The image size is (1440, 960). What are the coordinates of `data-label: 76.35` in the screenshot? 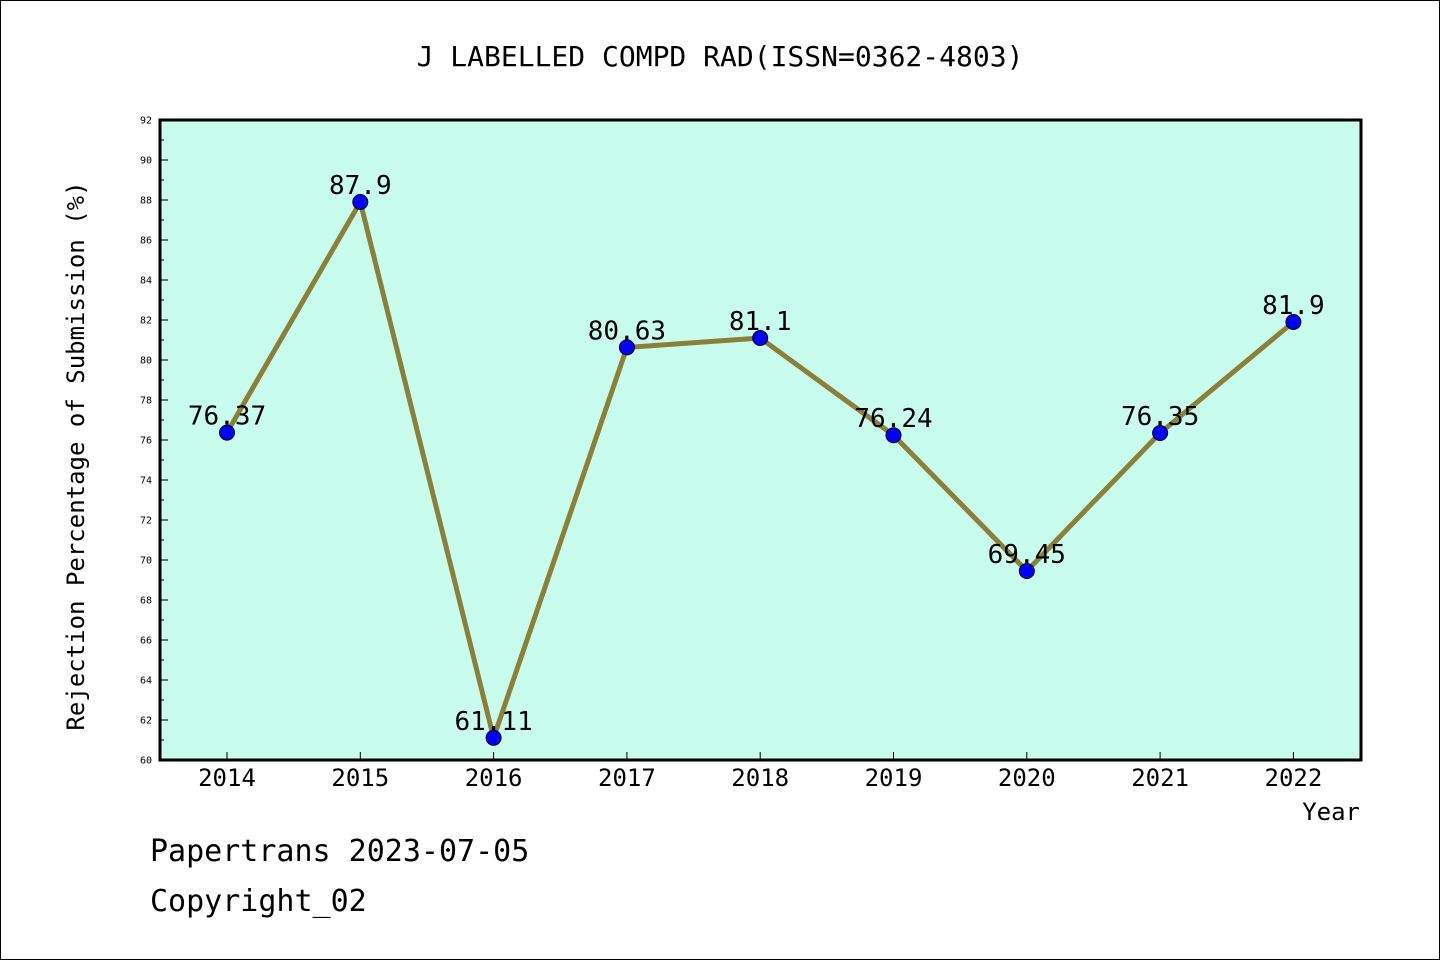 It's located at (1160, 417).